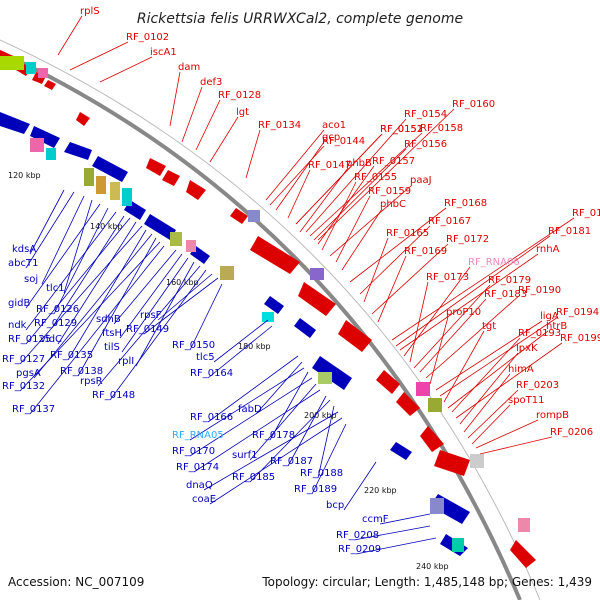  What do you see at coordinates (273, 435) in the screenshot?
I see `gene-label: RF_0178` at bounding box center [273, 435].